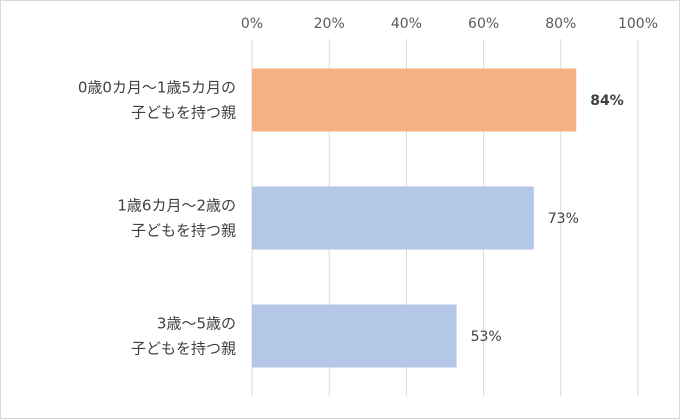 This screenshot has height=420, width=680. Describe the element at coordinates (196, 324) in the screenshot. I see `category-label-line: 3歳〜5歳の` at that location.